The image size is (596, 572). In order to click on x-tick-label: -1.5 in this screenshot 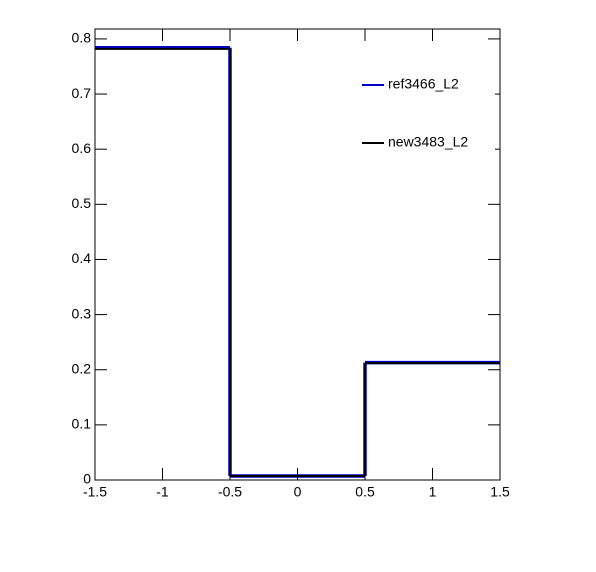, I will do `click(95, 492)`.